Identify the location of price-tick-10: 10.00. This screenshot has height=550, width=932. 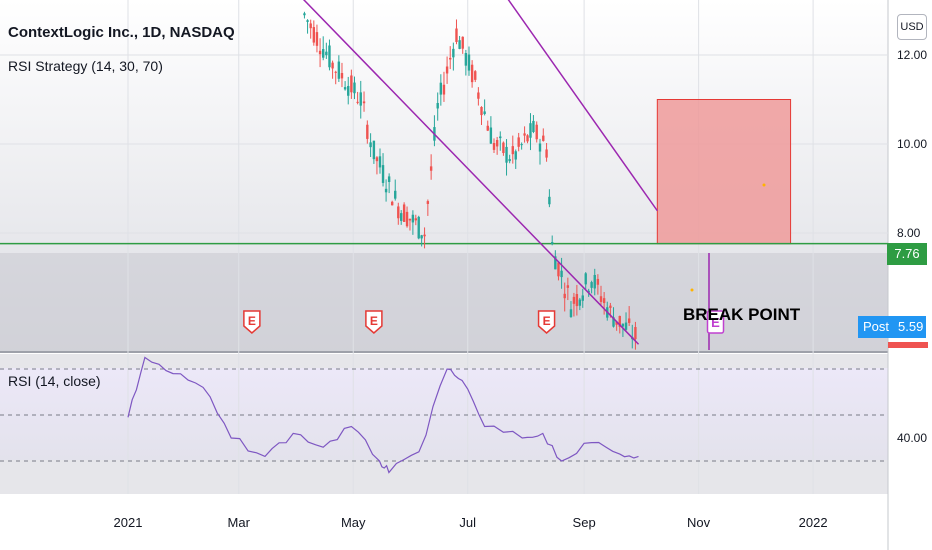
(912, 144).